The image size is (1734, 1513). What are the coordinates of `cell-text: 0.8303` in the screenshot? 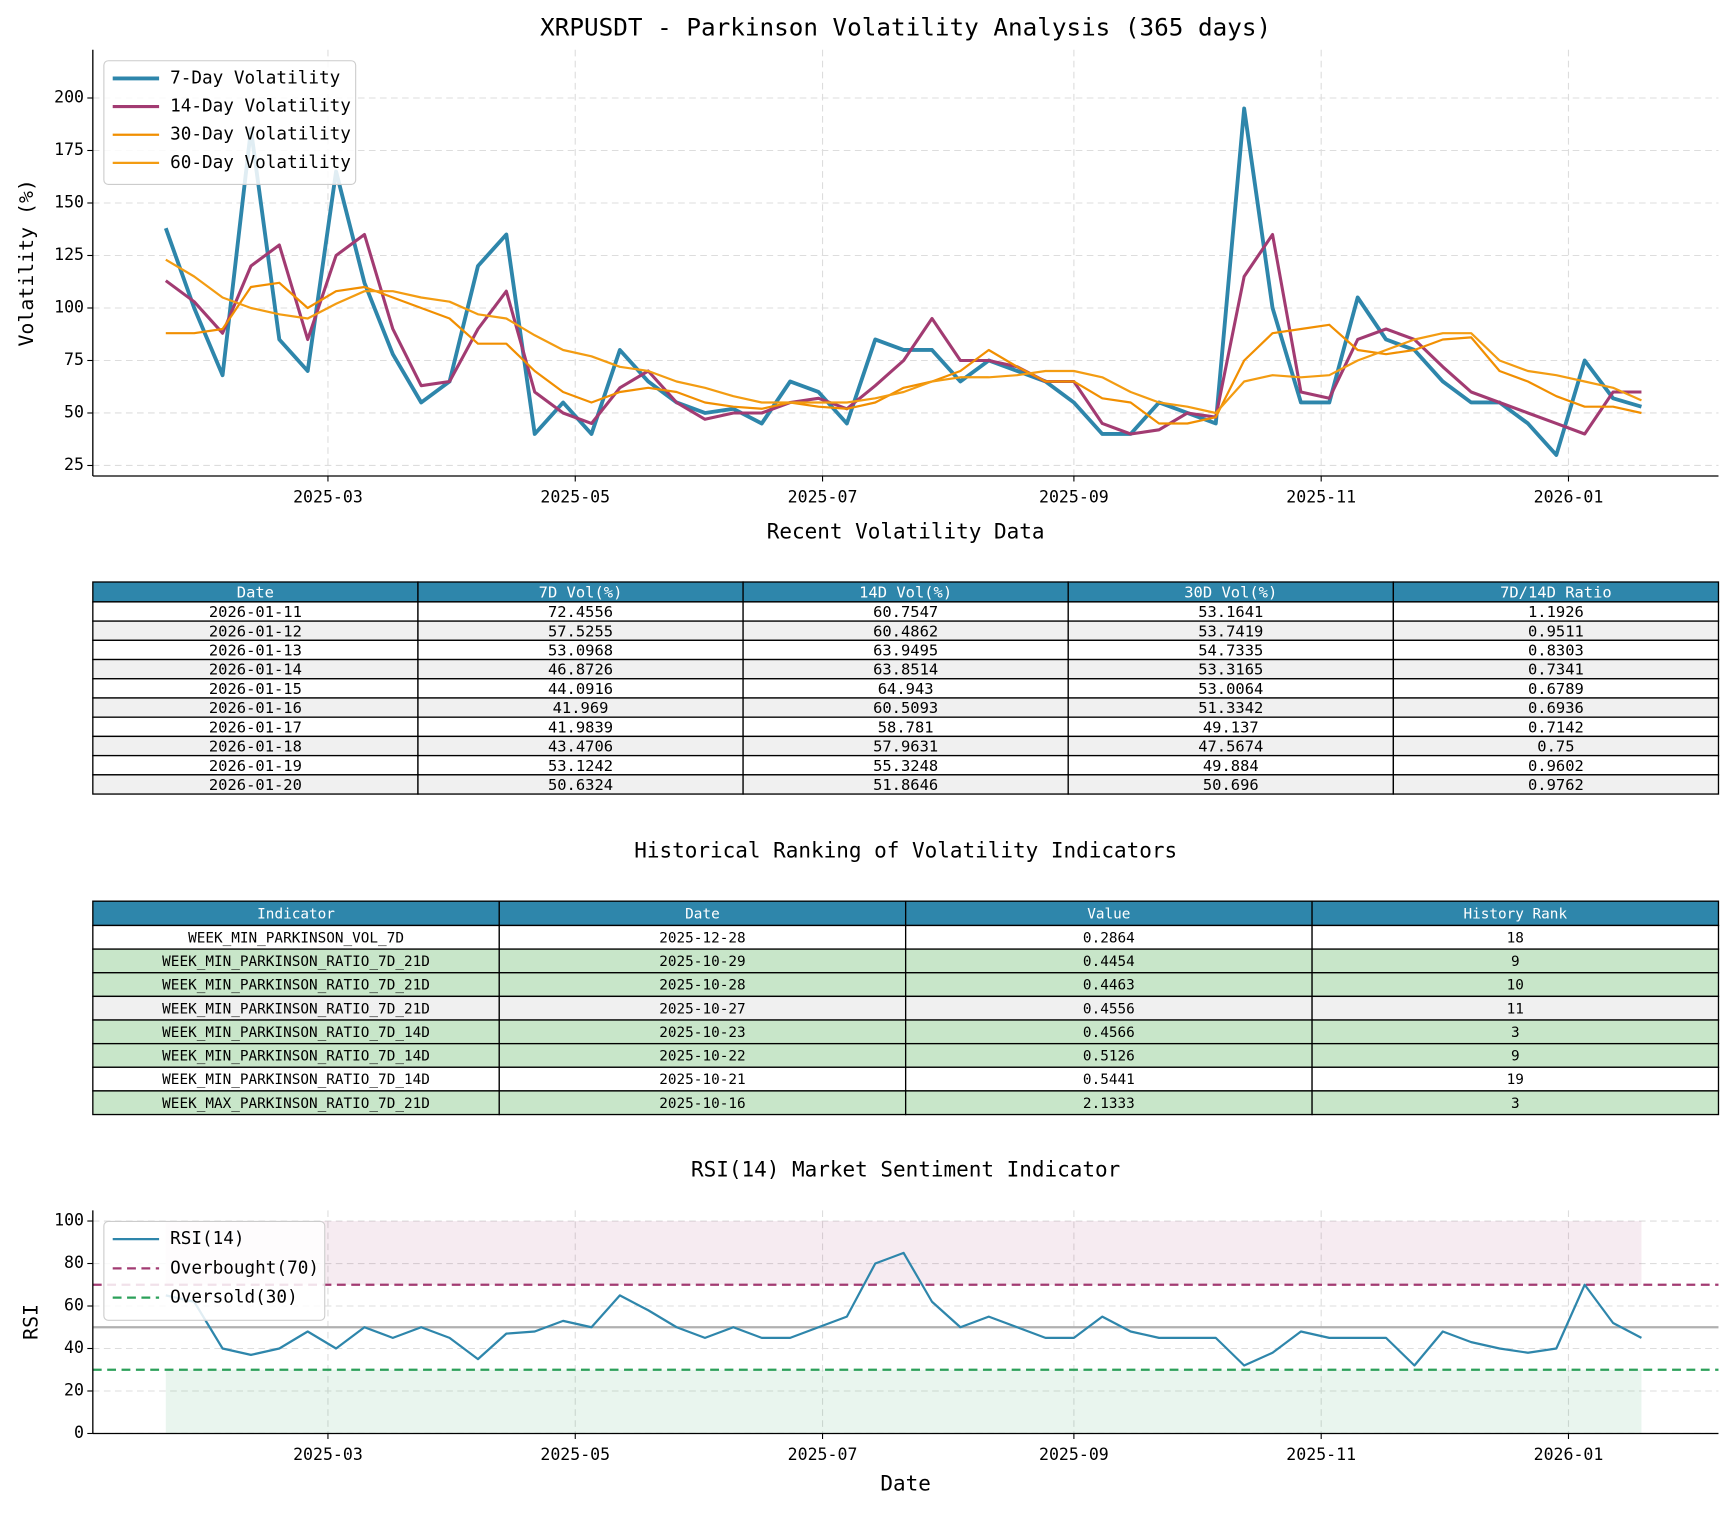 It's located at (1556, 651).